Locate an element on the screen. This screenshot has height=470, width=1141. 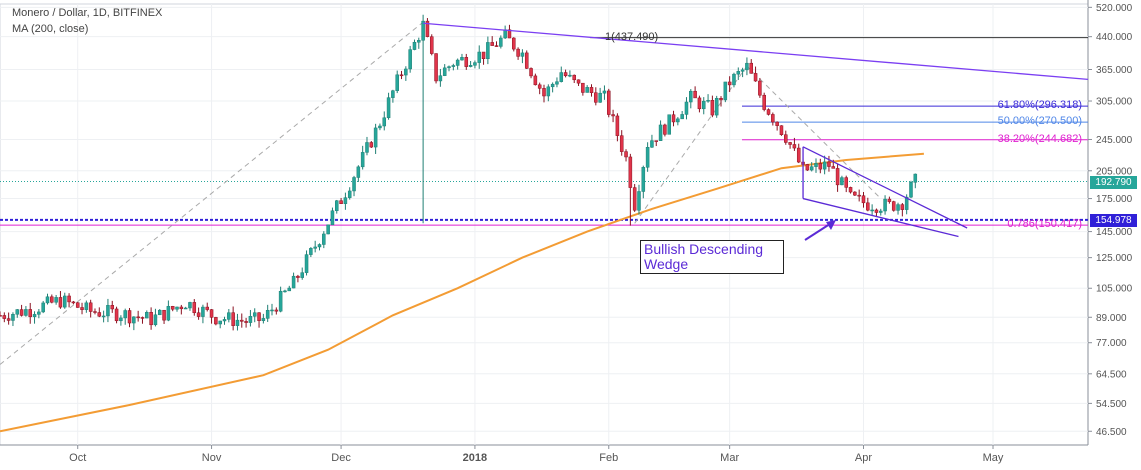
fib-level-label: 38.20%(244.682) is located at coordinates (1039, 138).